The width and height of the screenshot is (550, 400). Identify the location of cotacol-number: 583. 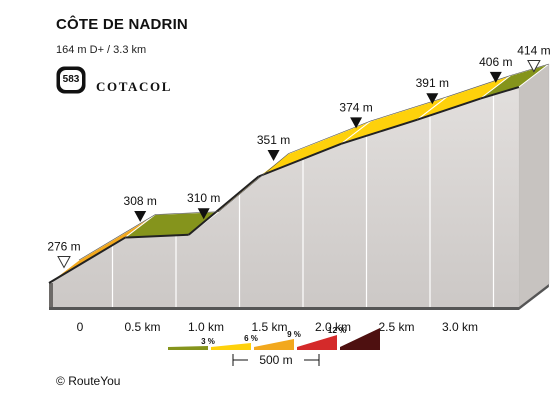
(71, 79).